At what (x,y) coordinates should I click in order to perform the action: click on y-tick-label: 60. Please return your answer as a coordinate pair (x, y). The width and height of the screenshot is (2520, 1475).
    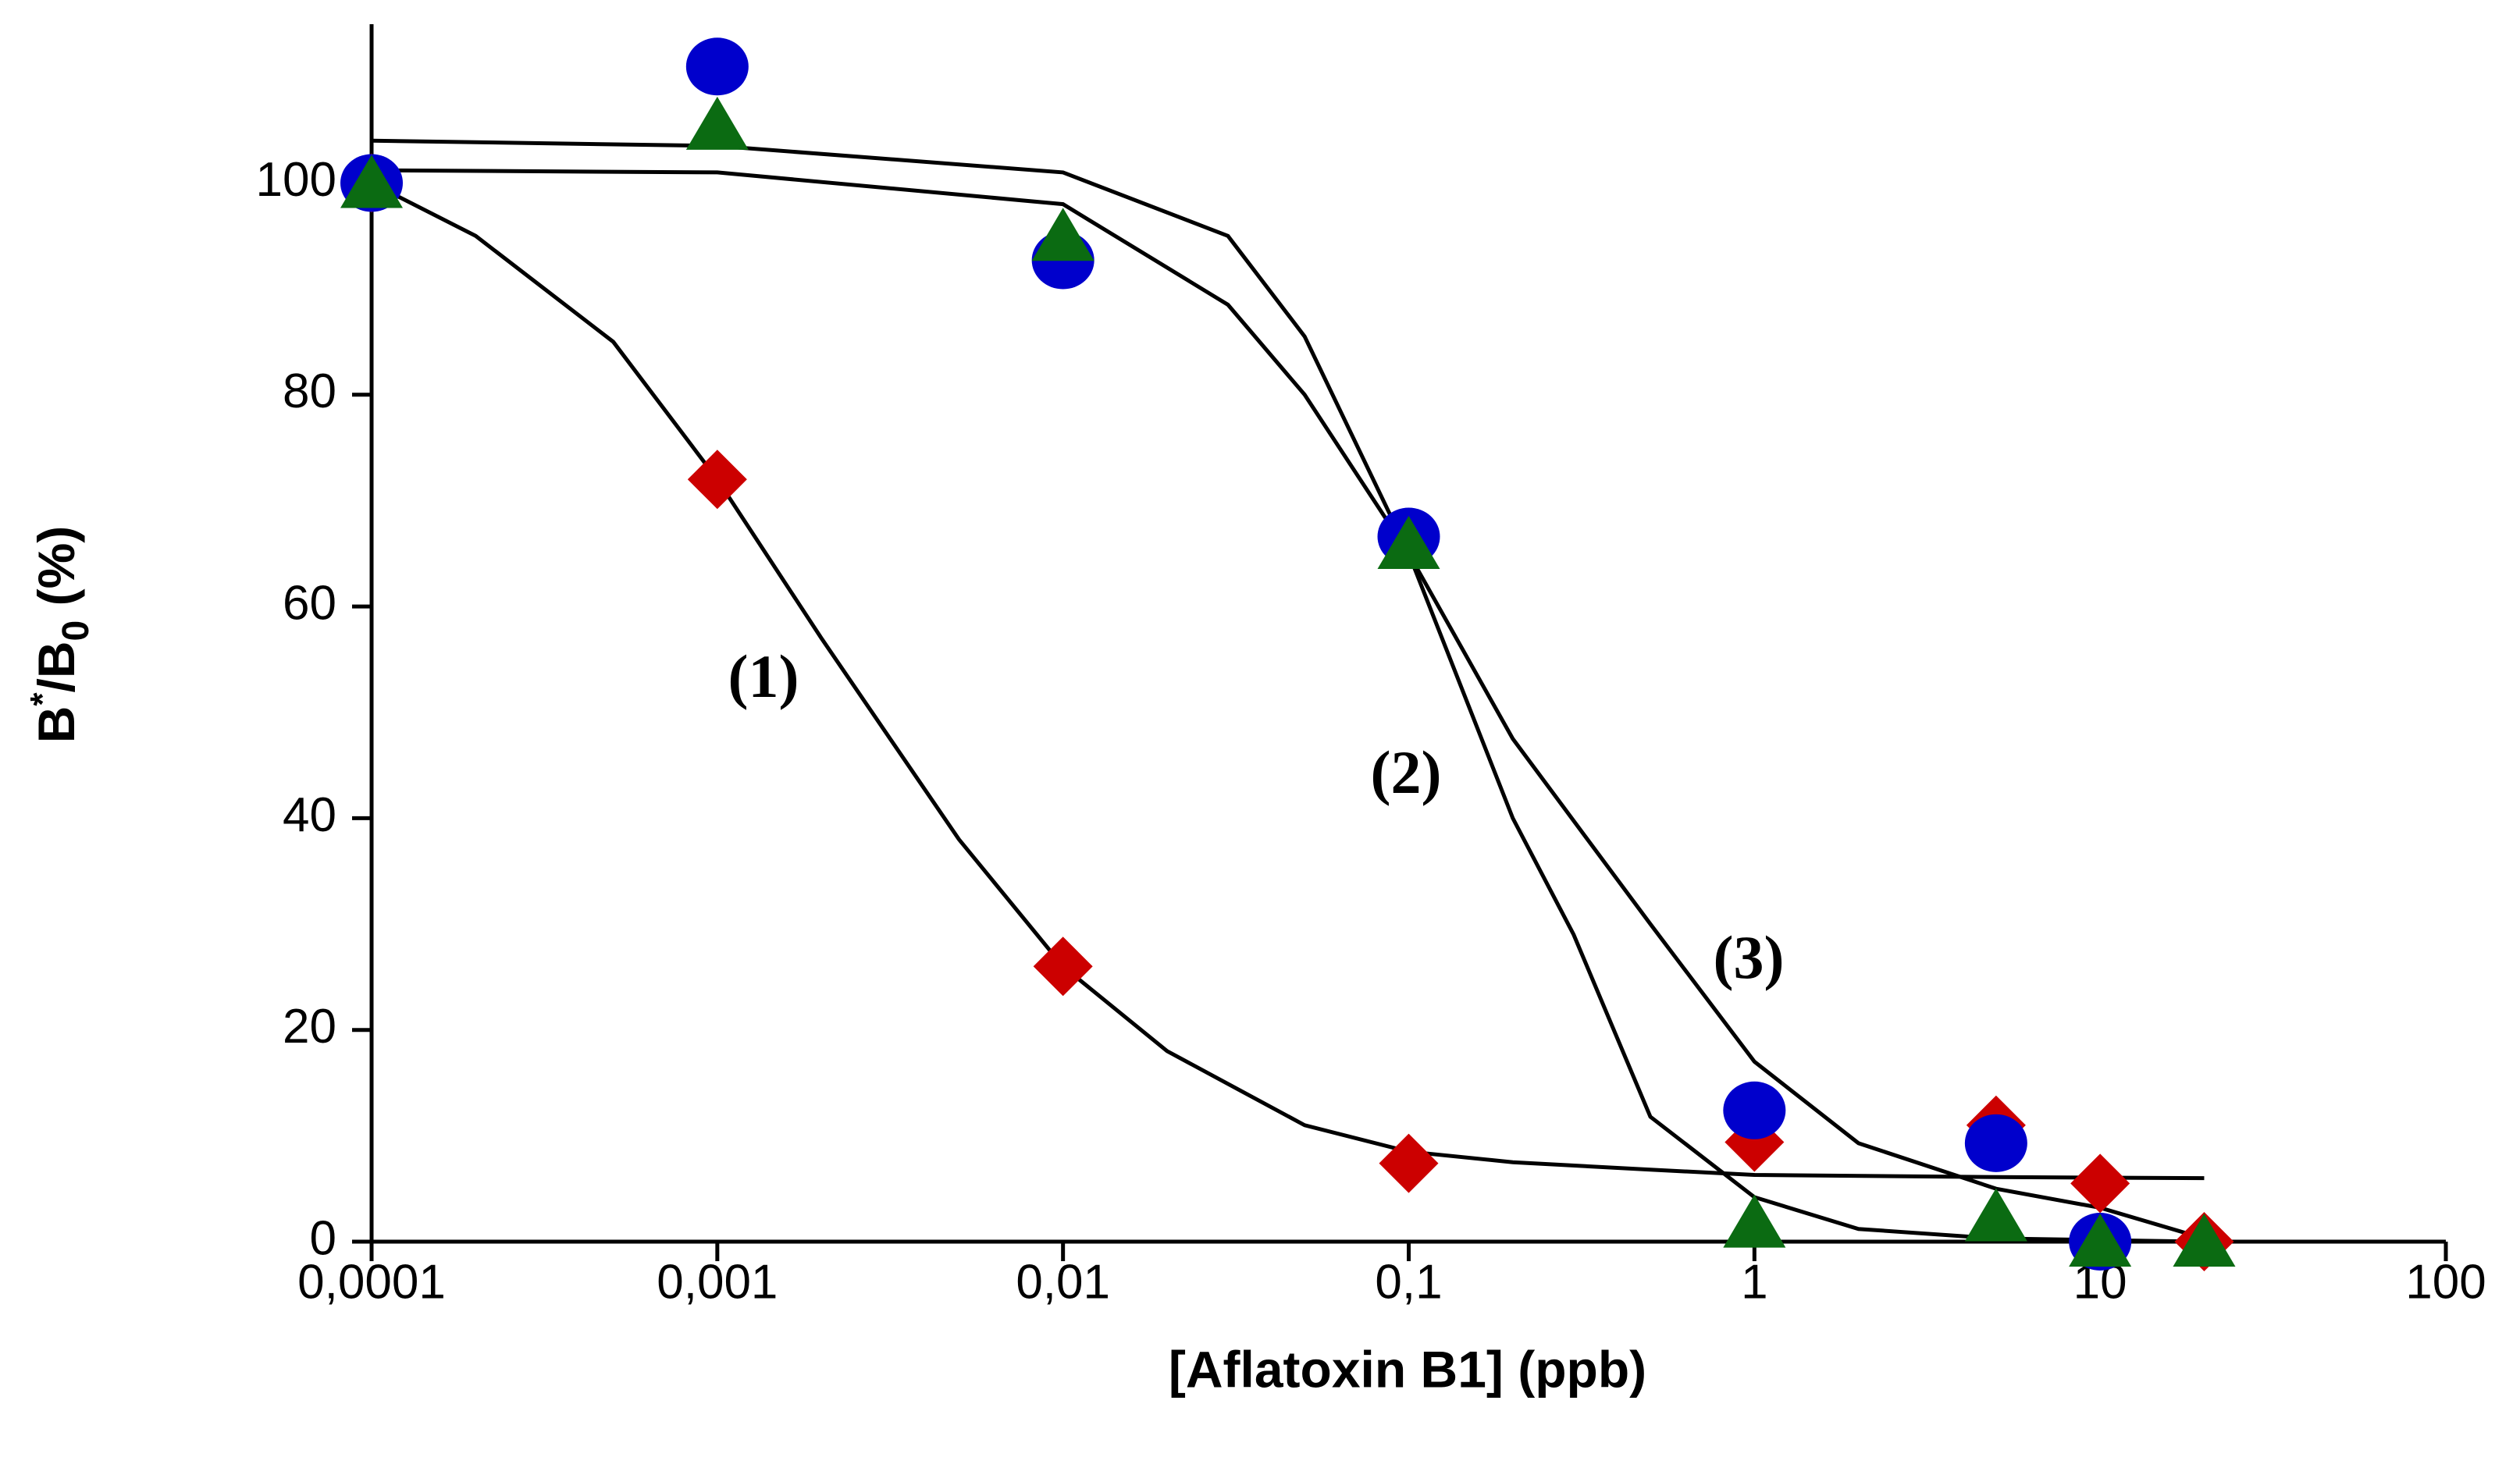
    Looking at the image, I should click on (309, 603).